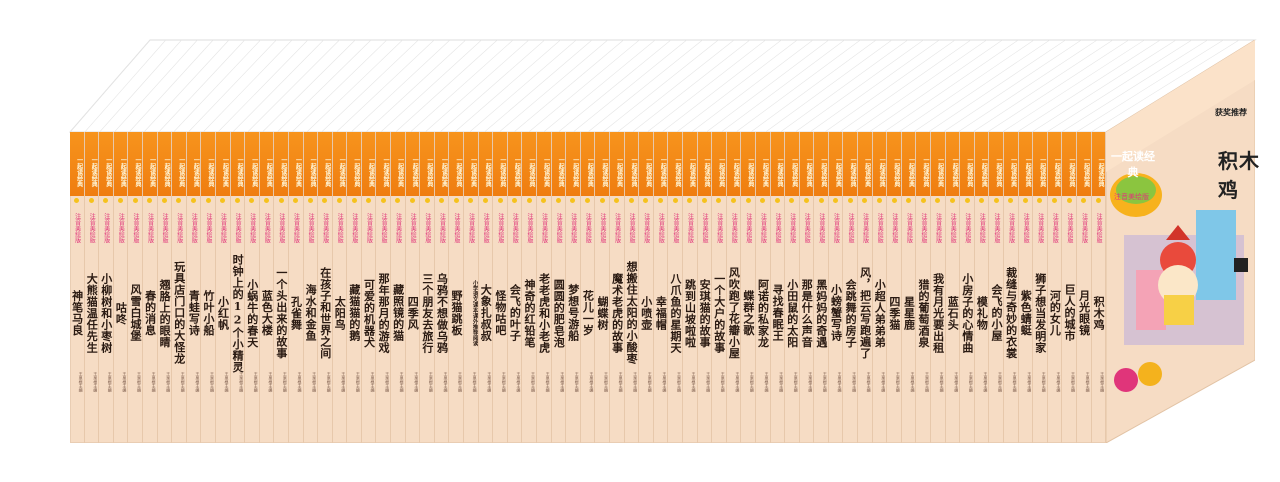  What do you see at coordinates (661, 313) in the screenshot?
I see `spine-title: 幸福帽` at bounding box center [661, 313].